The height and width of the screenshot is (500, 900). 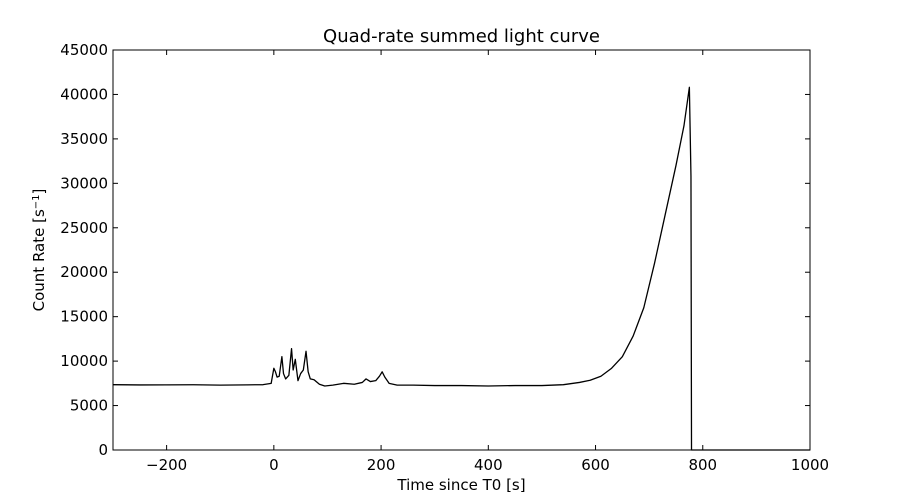 What do you see at coordinates (39, 260) in the screenshot?
I see `y-axis-title-base: Count Rate [s` at bounding box center [39, 260].